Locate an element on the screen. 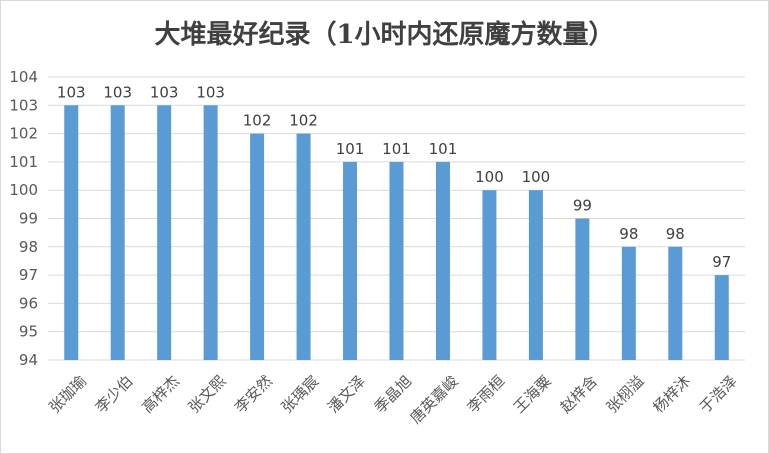 Image resolution: width=769 pixels, height=454 pixels. x-category-label: 张栩溢 is located at coordinates (625, 394).